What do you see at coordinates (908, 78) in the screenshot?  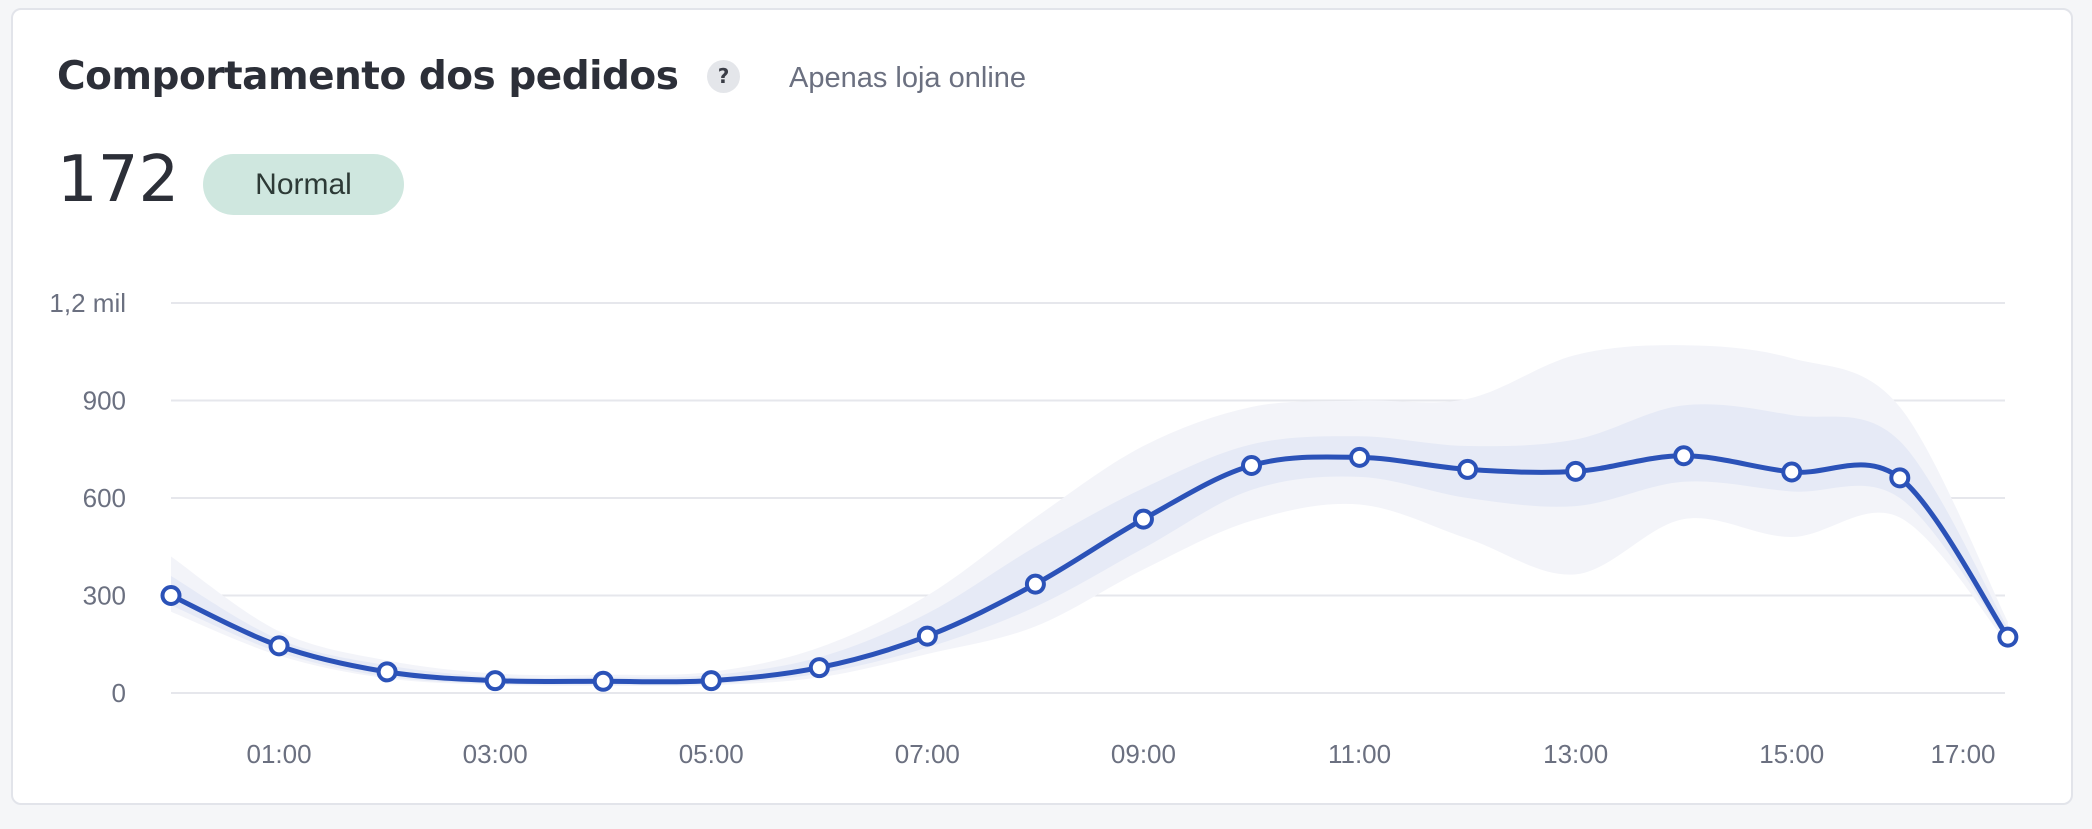 I see `scope-label: Apenas loja online` at bounding box center [908, 78].